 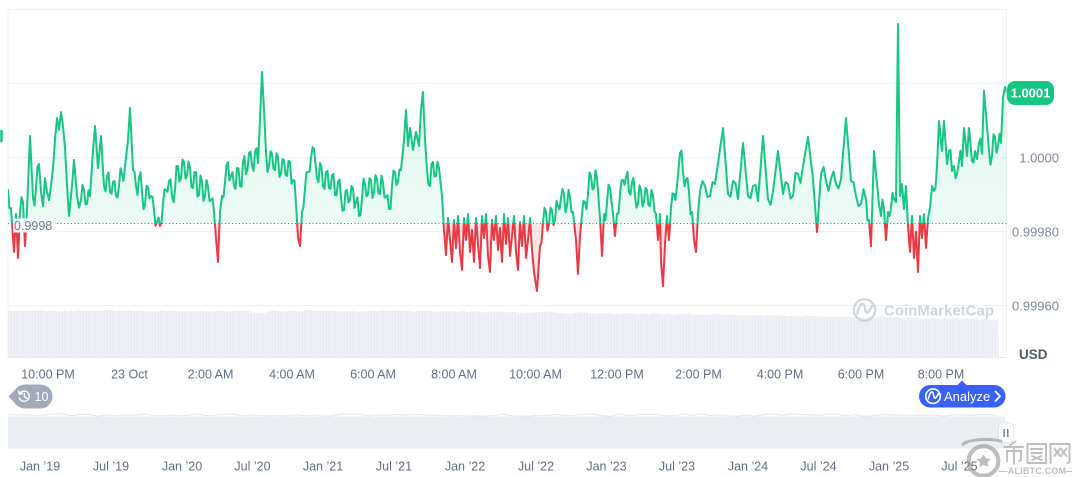 I want to click on svg-text: 4:00 PM, so click(x=780, y=375).